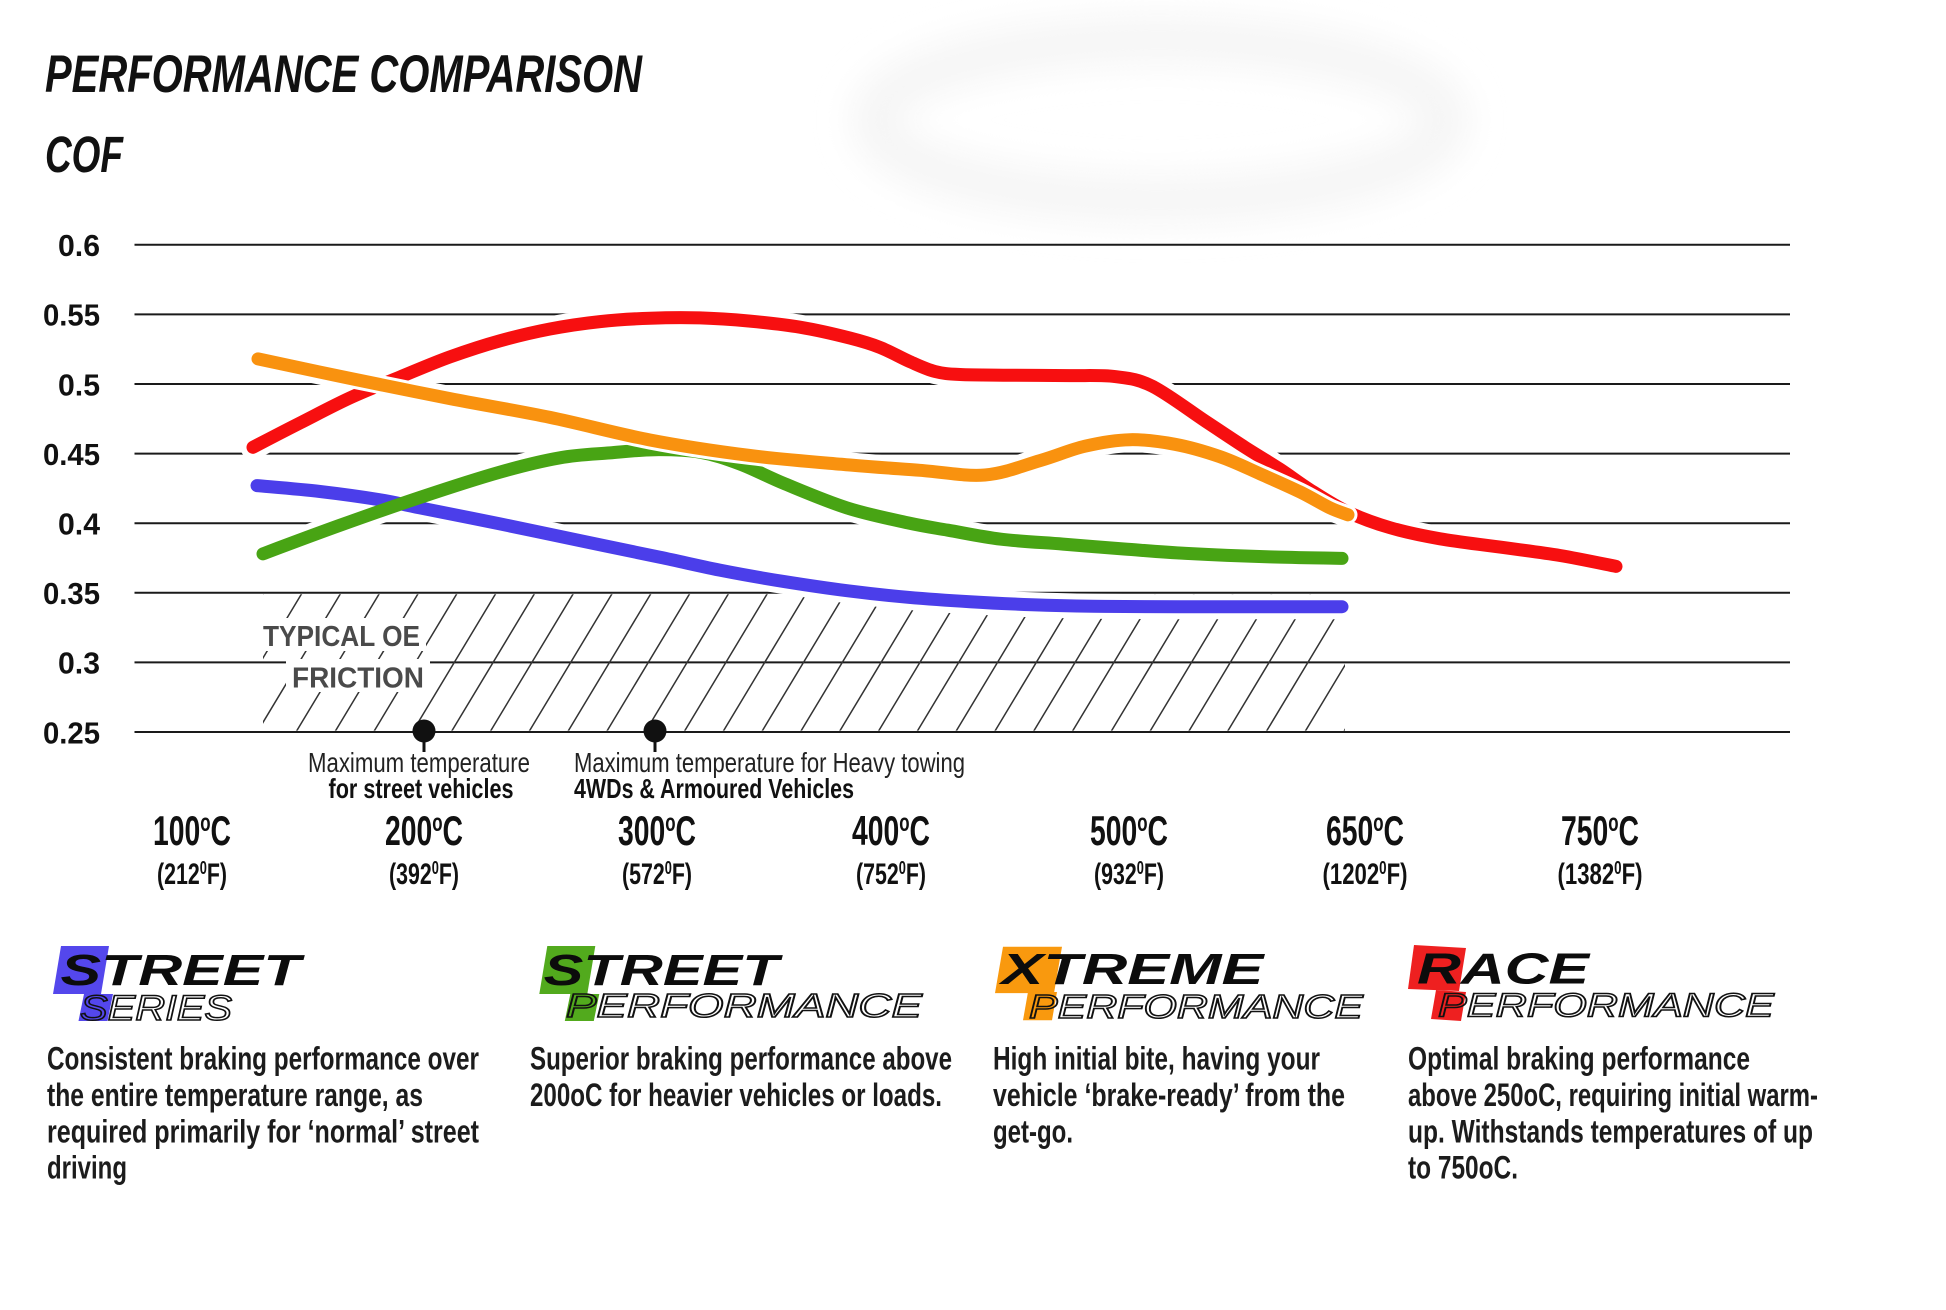 The width and height of the screenshot is (1946, 1310). I want to click on svg-text: COF, so click(84, 154).